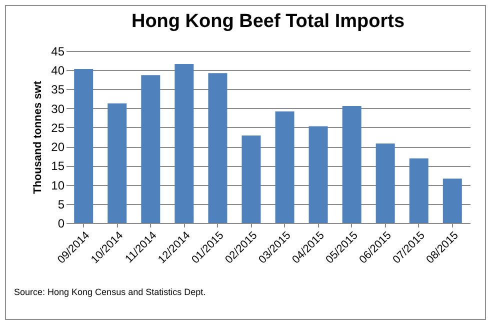 The height and width of the screenshot is (325, 491). What do you see at coordinates (58, 71) in the screenshot?
I see `y-tick-label: 40` at bounding box center [58, 71].